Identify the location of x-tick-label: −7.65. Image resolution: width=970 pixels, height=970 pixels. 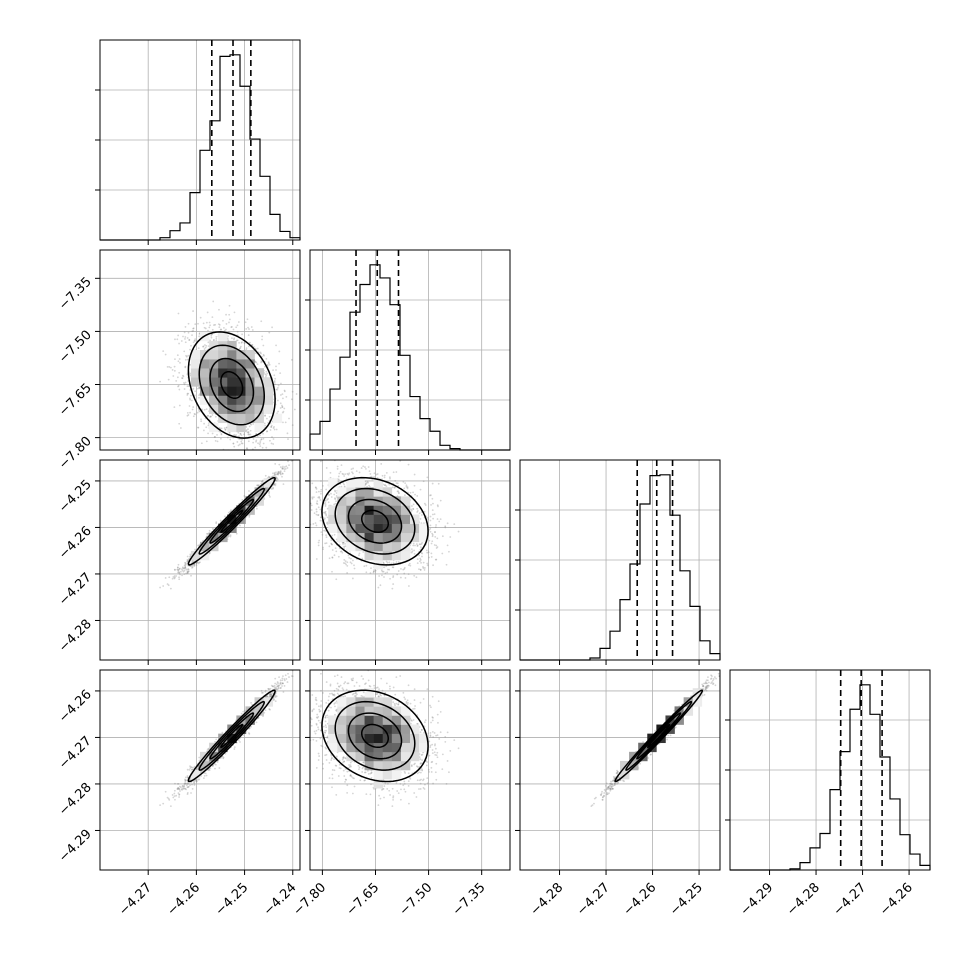
(363, 899).